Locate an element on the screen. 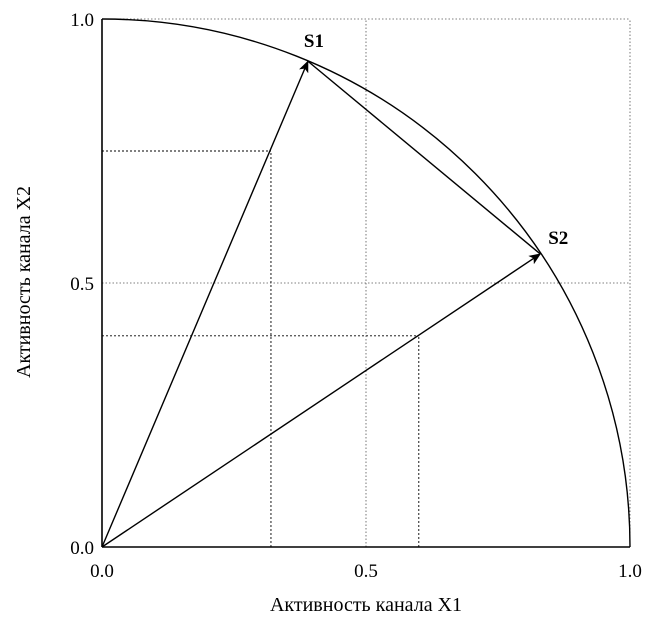 This screenshot has height=622, width=647. chord-s1-s2 is located at coordinates (424, 157).